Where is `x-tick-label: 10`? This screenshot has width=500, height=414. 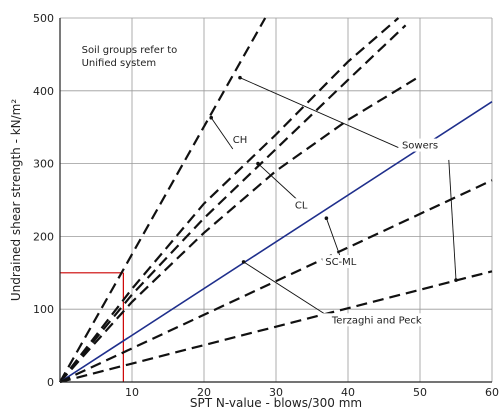
x-tick-label: 10 is located at coordinates (132, 392).